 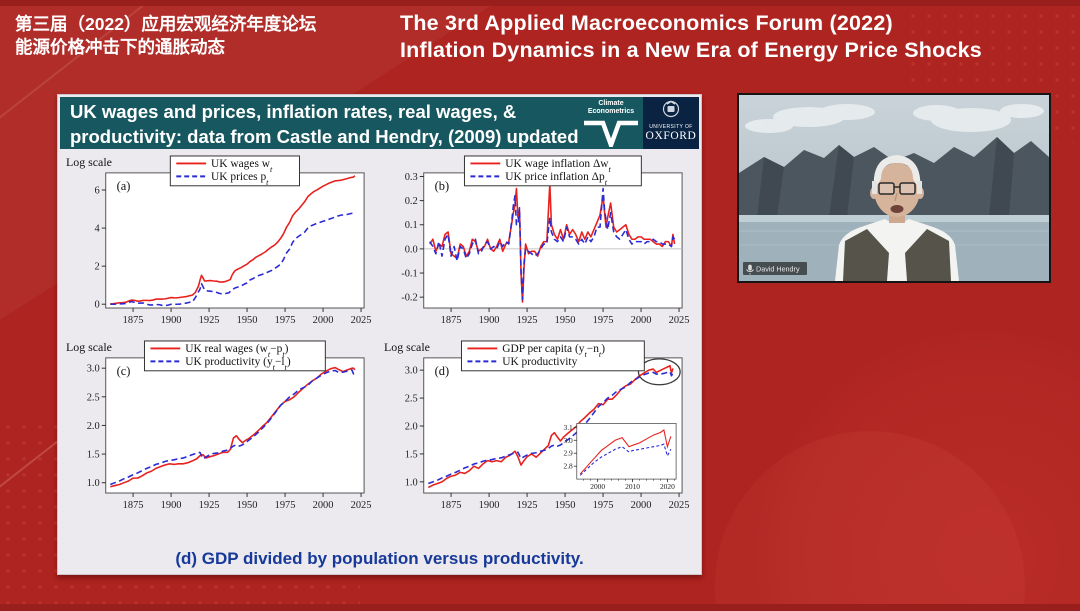 I want to click on speaker-scene: David Hendry, so click(x=894, y=188).